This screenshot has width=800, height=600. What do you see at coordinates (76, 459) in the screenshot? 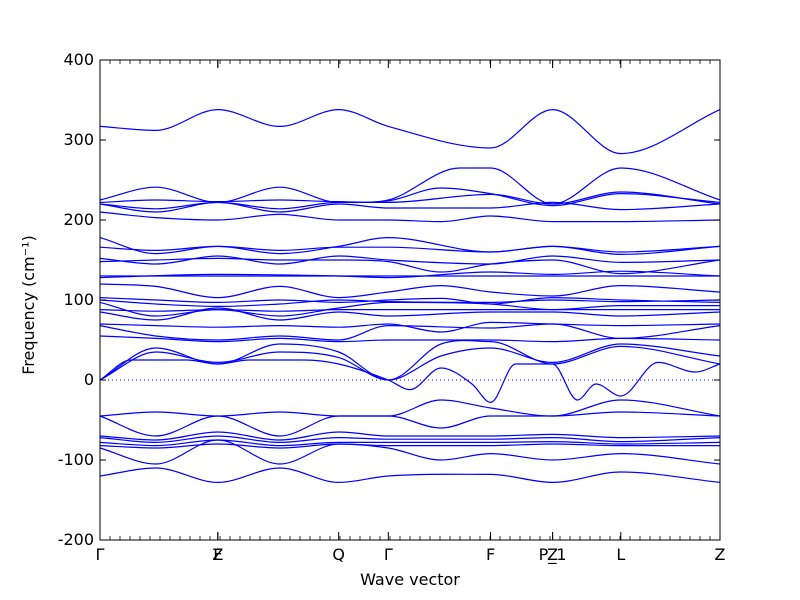
I see `y-tick-label: -100` at bounding box center [76, 459].